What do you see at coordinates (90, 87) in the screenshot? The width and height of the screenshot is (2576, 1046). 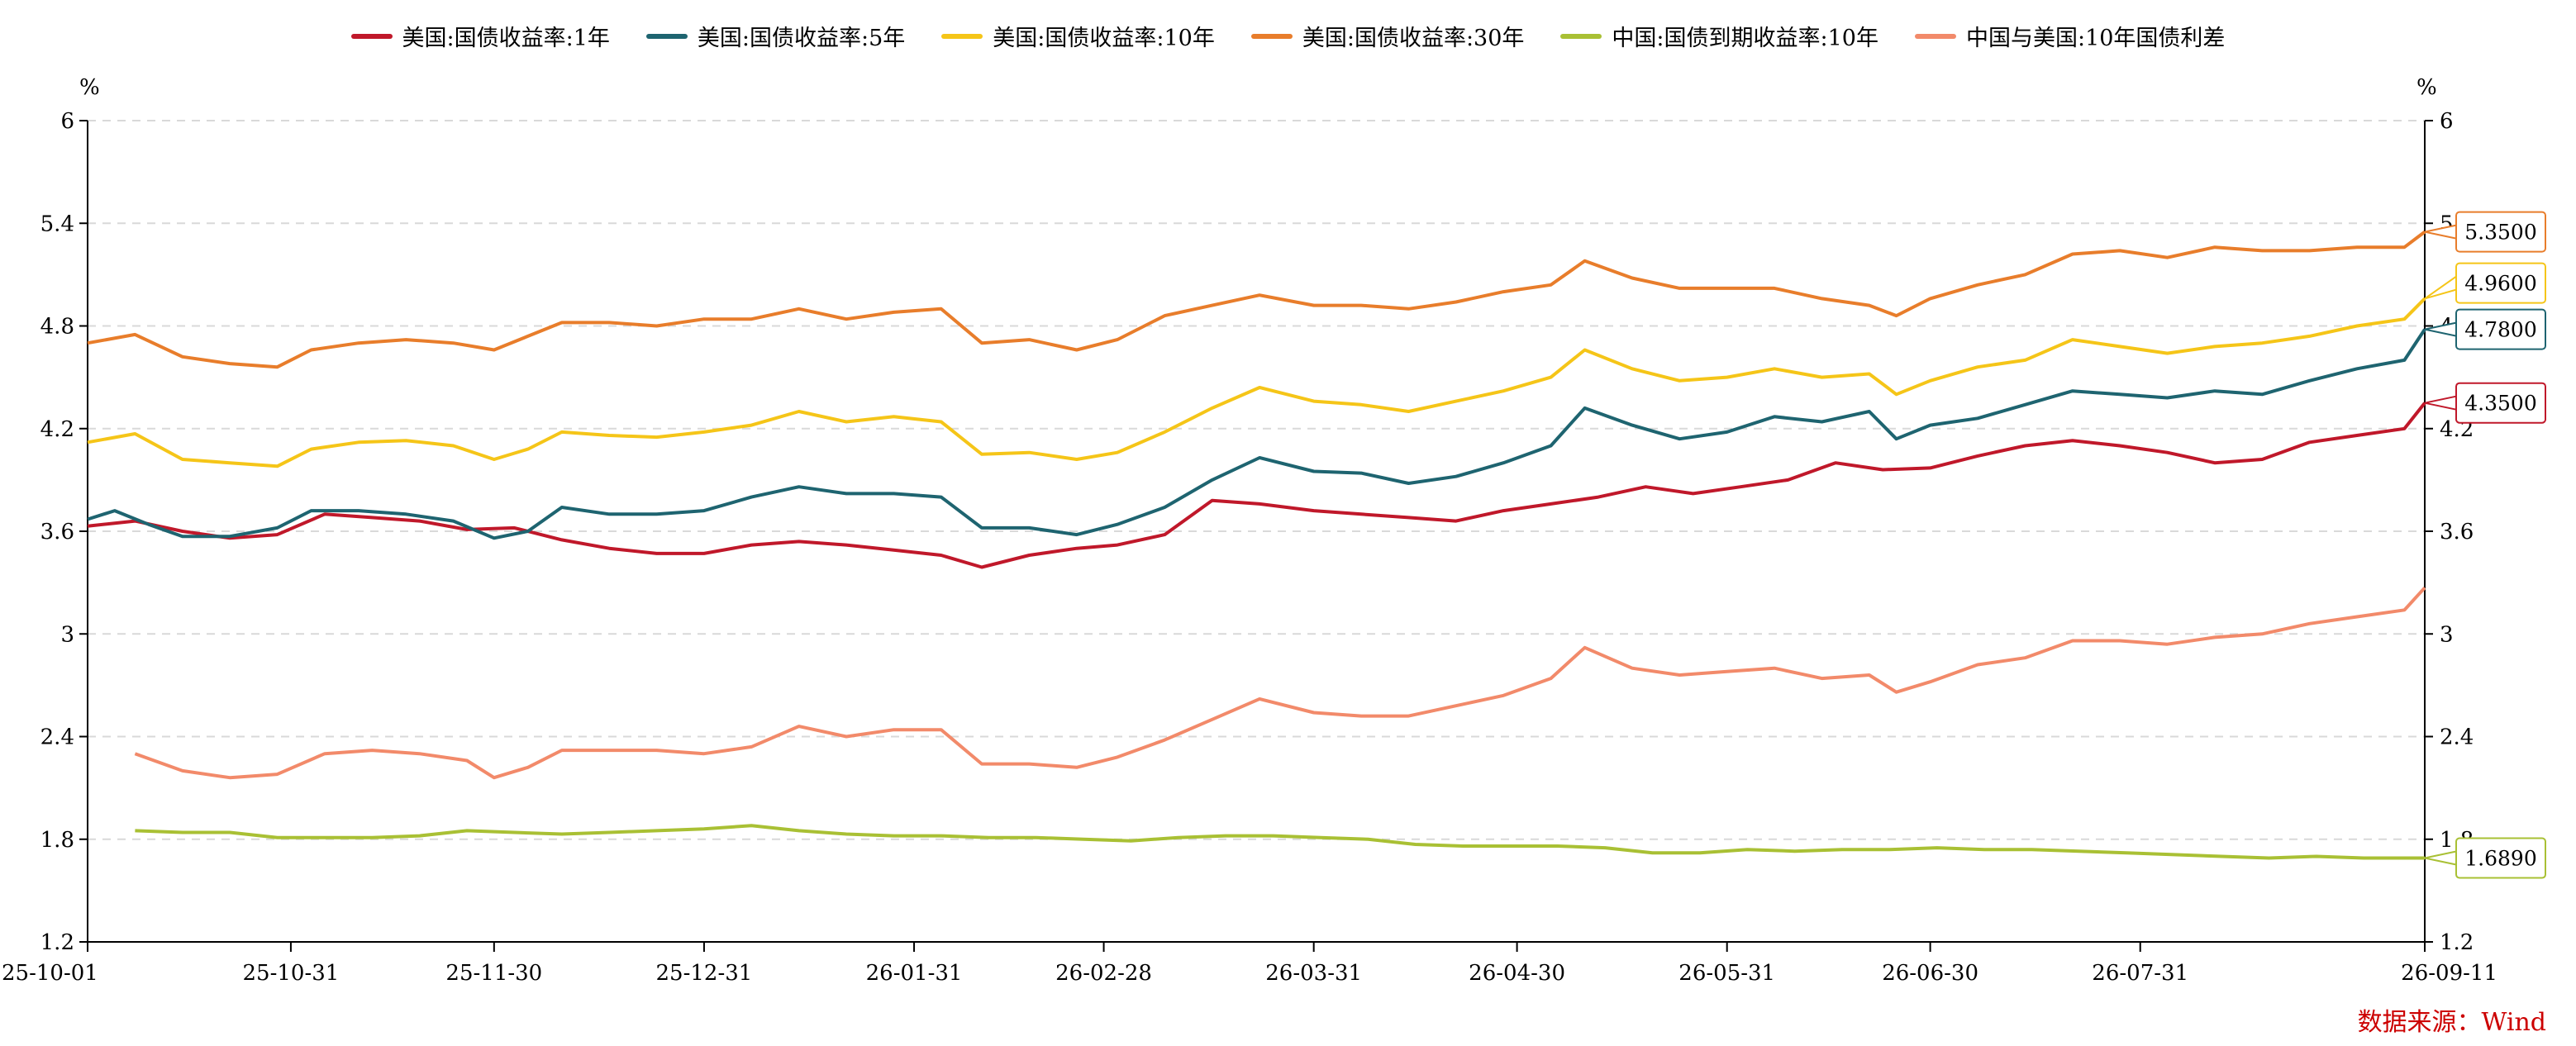 I see `left-axis-unit: %` at bounding box center [90, 87].